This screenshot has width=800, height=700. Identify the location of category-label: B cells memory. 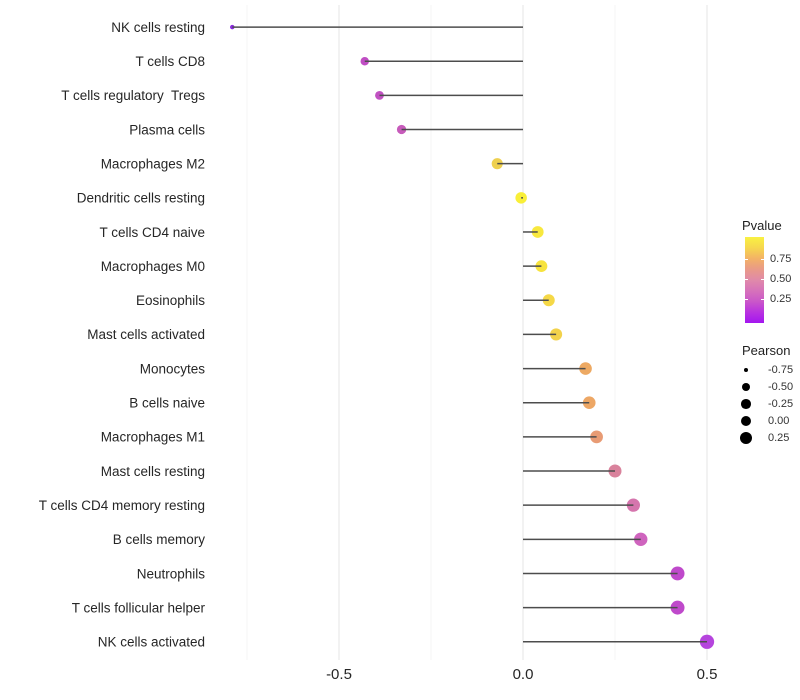
(159, 539).